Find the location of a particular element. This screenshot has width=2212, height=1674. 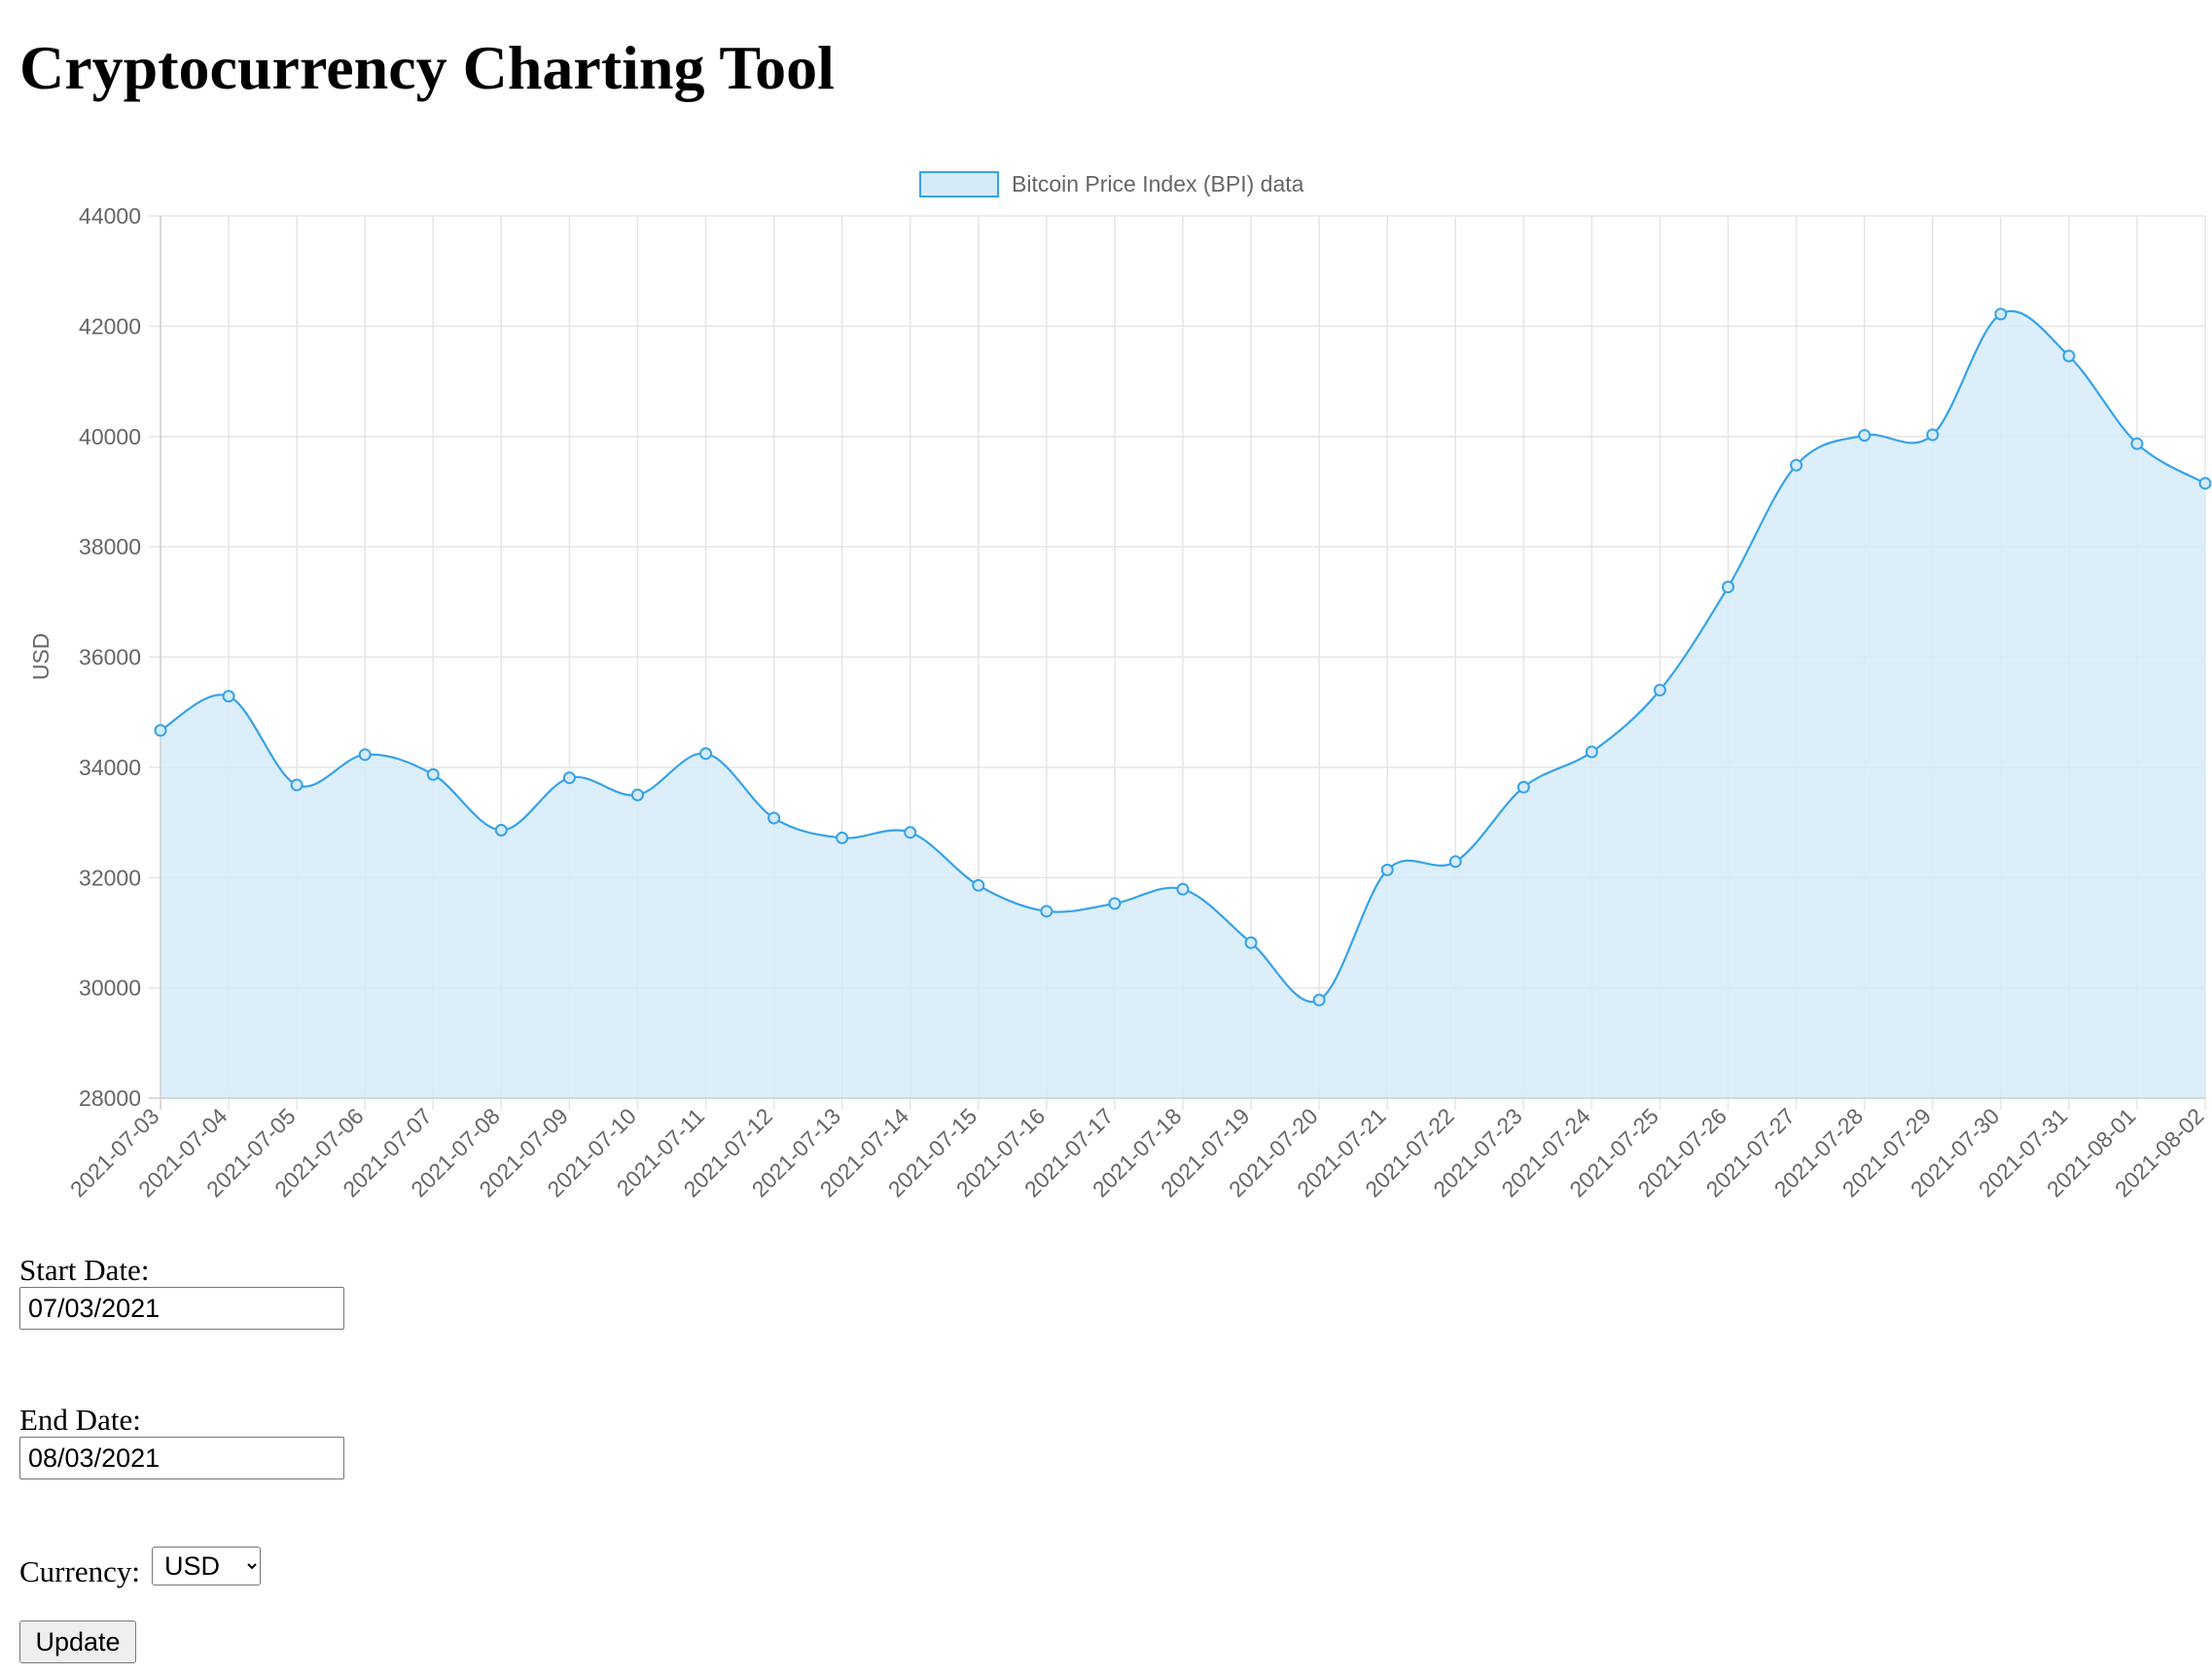

y-tick-label: 32000 is located at coordinates (110, 877).